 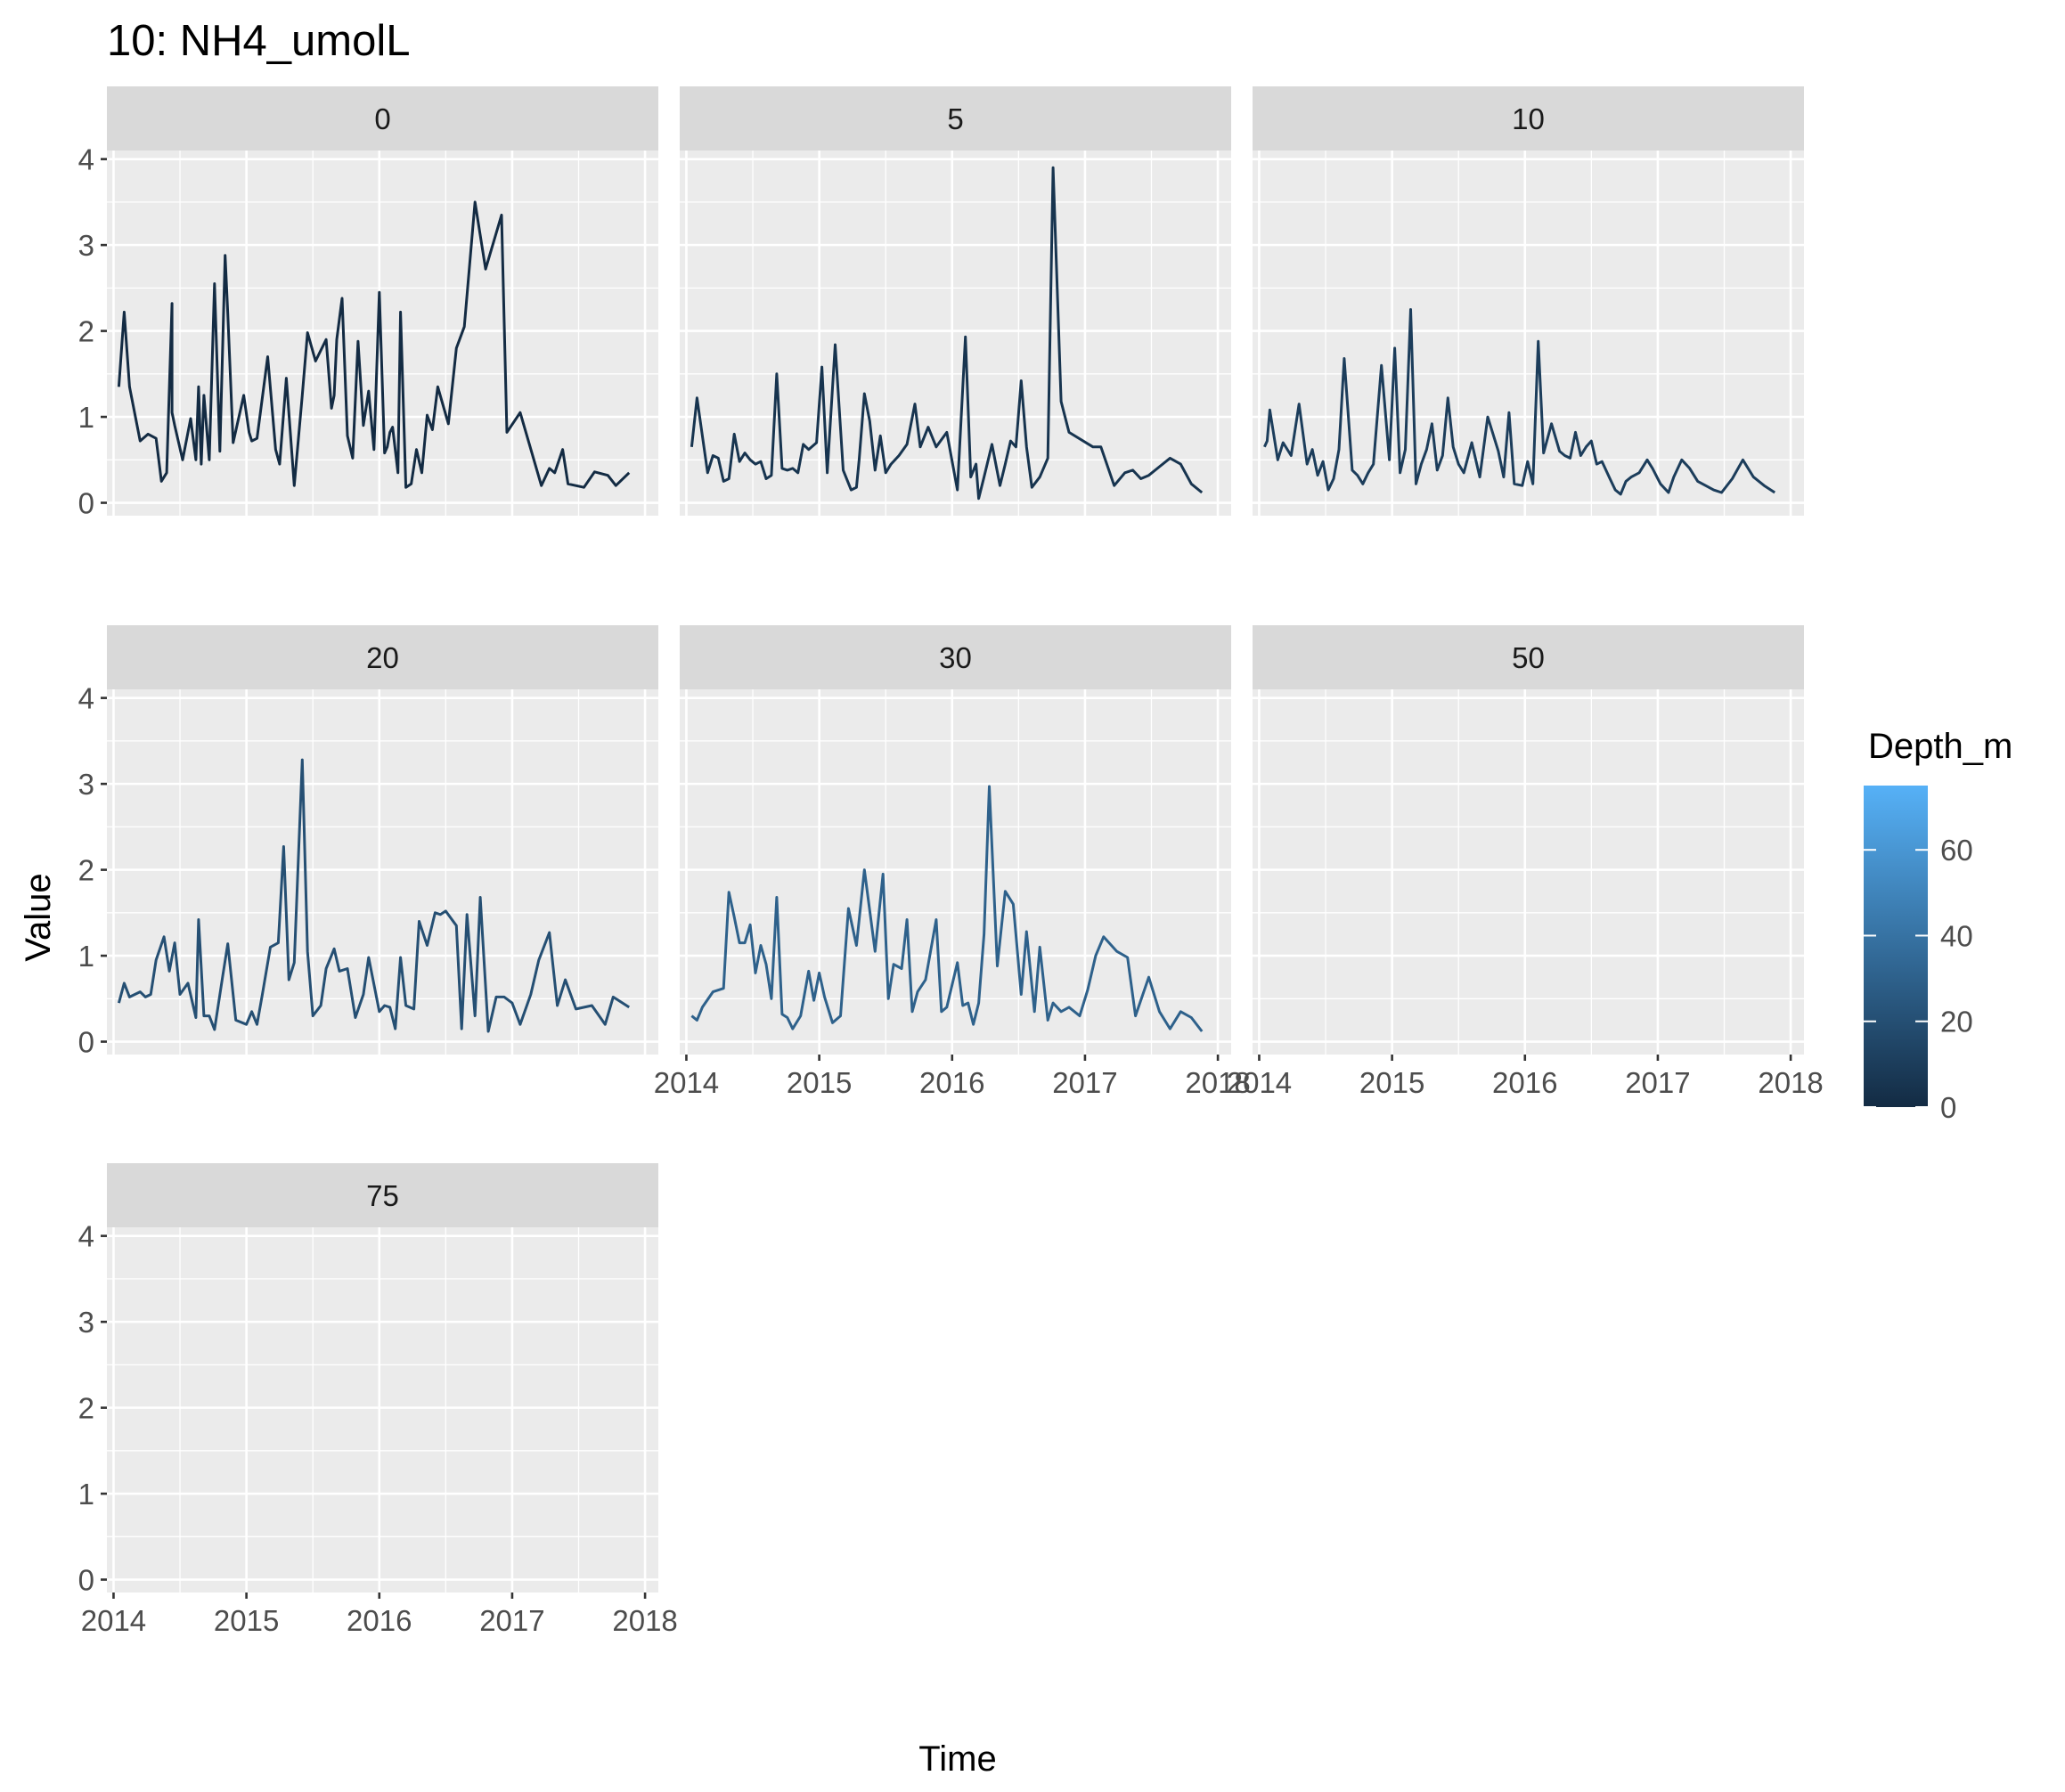 I want to click on legend-colorbar, so click(x=1896, y=947).